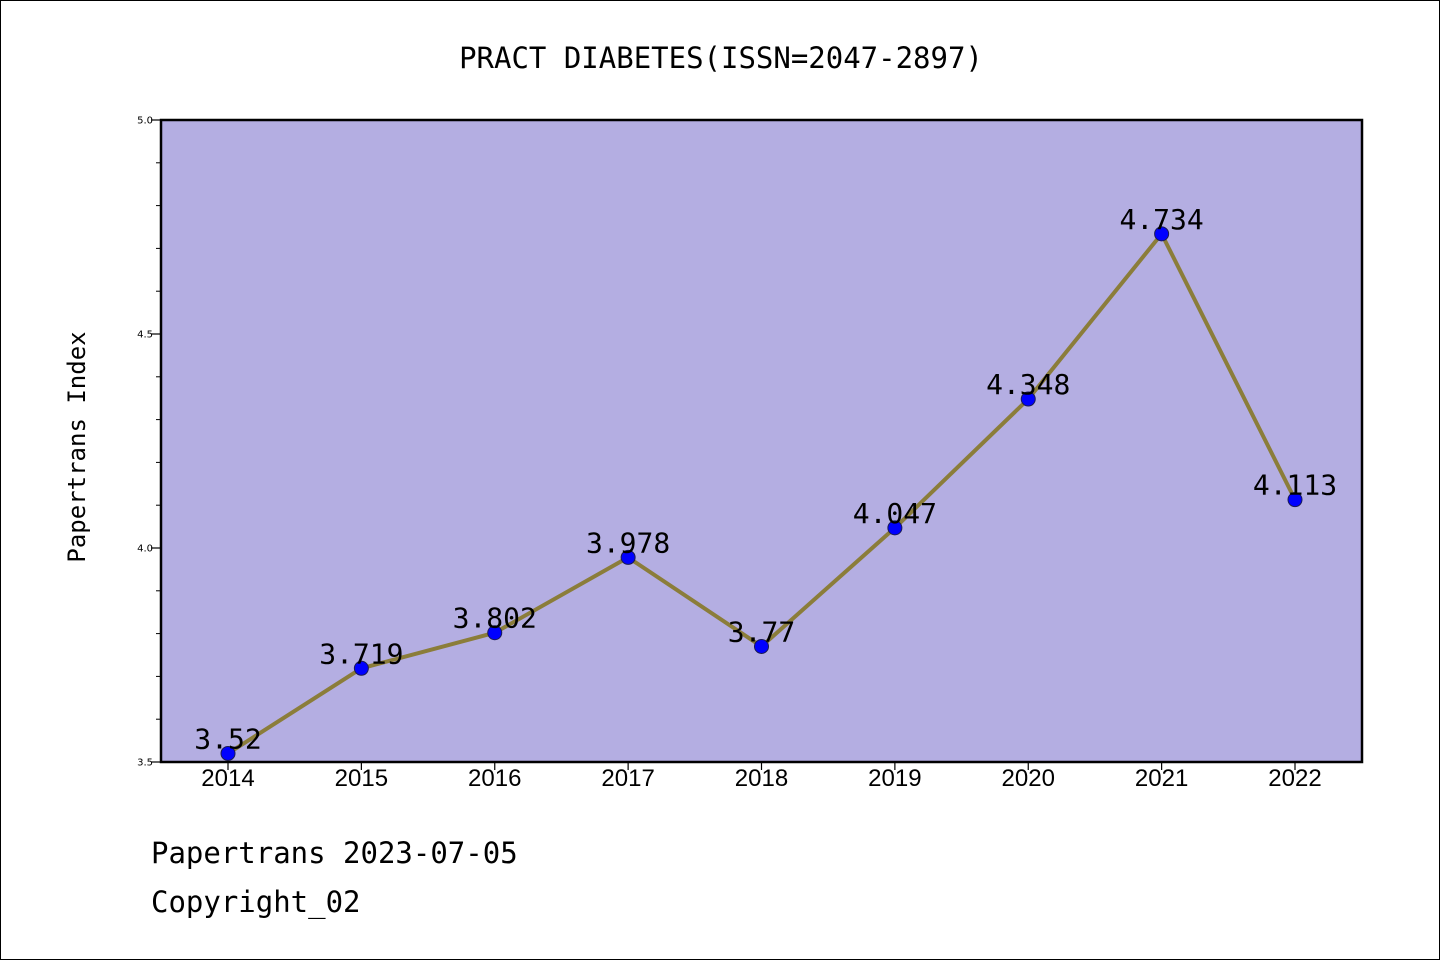 This screenshot has width=1440, height=961. Describe the element at coordinates (361, 653) in the screenshot. I see `data-label: 3.719` at that location.